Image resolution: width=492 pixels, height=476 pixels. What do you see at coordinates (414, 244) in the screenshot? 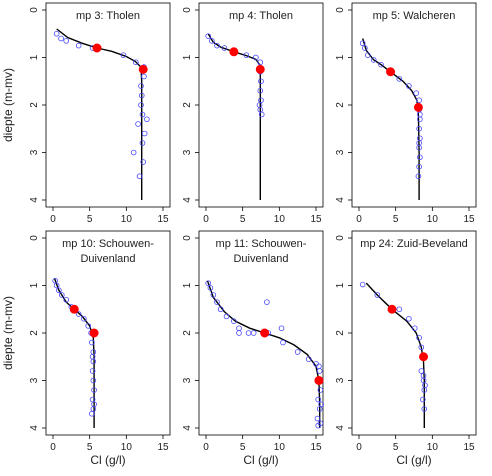
I see `panel-title: mp 24: Zuid-Beveland` at bounding box center [414, 244].